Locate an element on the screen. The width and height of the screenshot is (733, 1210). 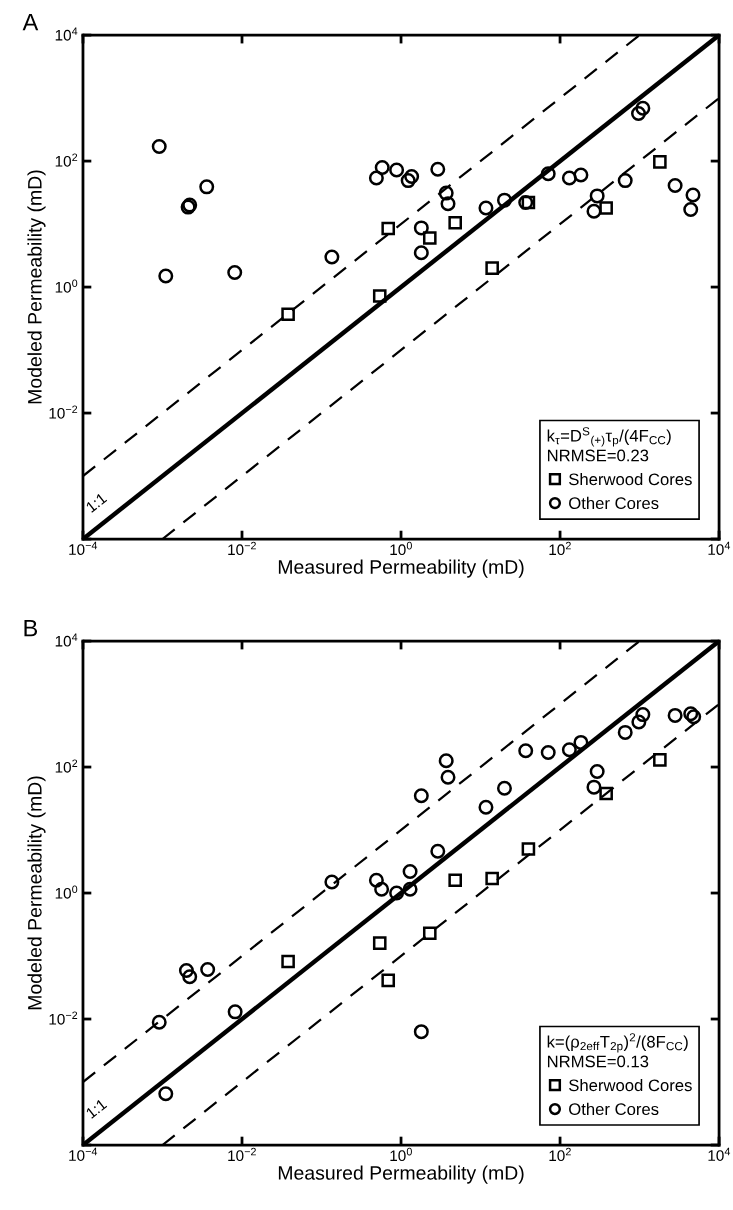
text: k$_{τ}$=D$^{S}$$_{(+)}$τ$_{p}$/(4F$_{CC}$) NRMSE=0.23 is located at coordinates (609, 444).